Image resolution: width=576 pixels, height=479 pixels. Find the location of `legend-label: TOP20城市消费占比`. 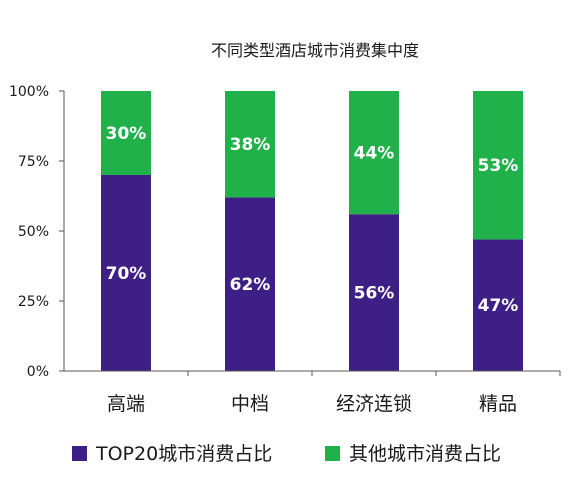

legend-label: TOP20城市消费占比 is located at coordinates (183, 454).